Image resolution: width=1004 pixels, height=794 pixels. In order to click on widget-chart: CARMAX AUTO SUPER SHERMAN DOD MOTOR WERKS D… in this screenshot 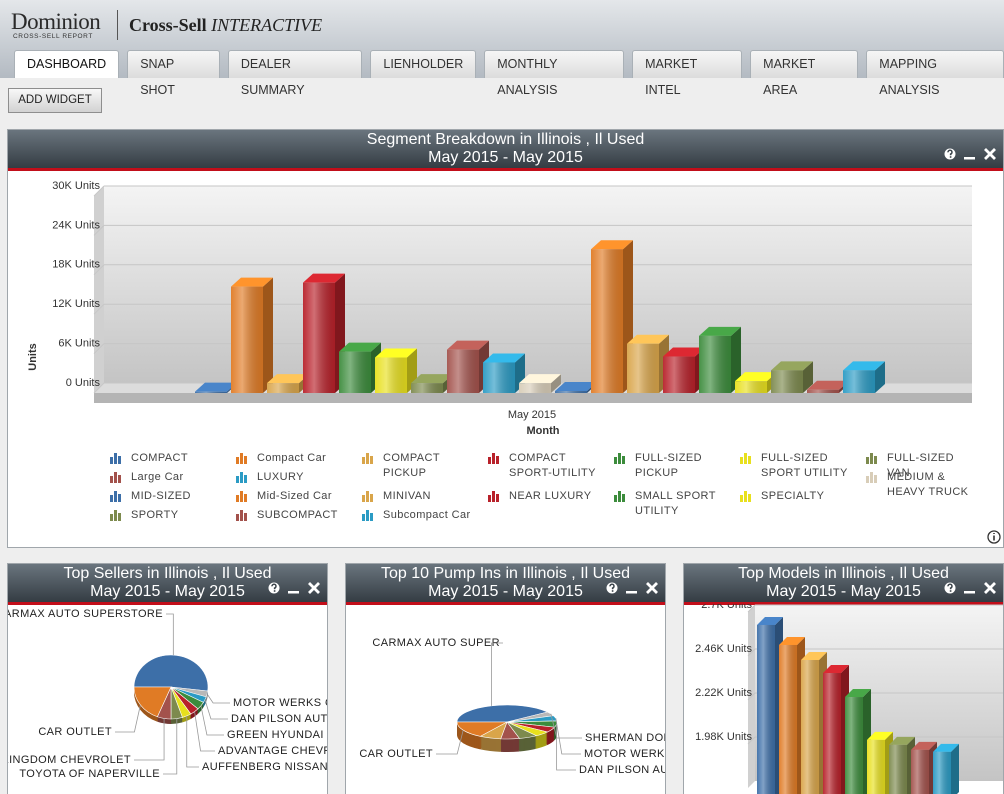, I will do `click(512, 706)`.